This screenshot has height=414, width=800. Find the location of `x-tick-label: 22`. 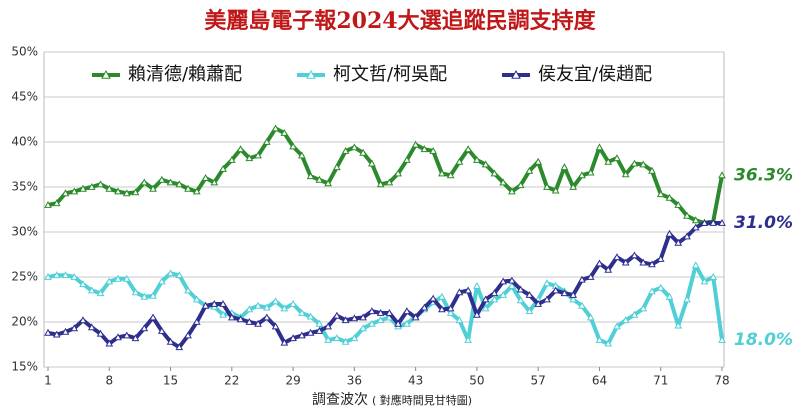

x-tick-label: 22 is located at coordinates (231, 381).